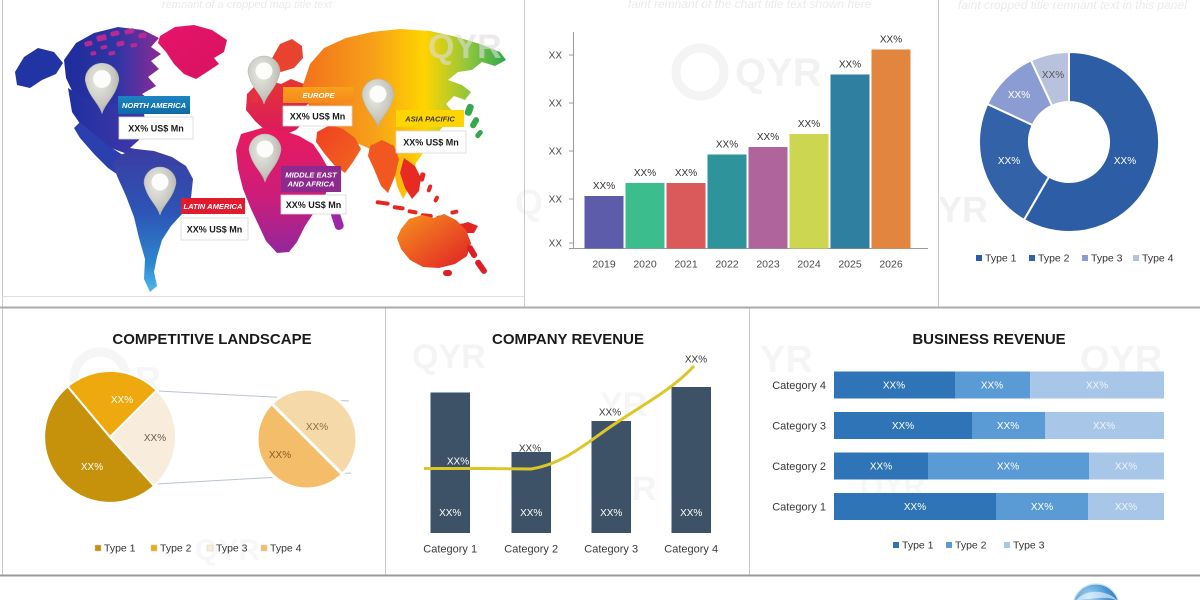 This screenshot has width=1200, height=600. What do you see at coordinates (686, 265) in the screenshot?
I see `svg-text: 2021` at bounding box center [686, 265].